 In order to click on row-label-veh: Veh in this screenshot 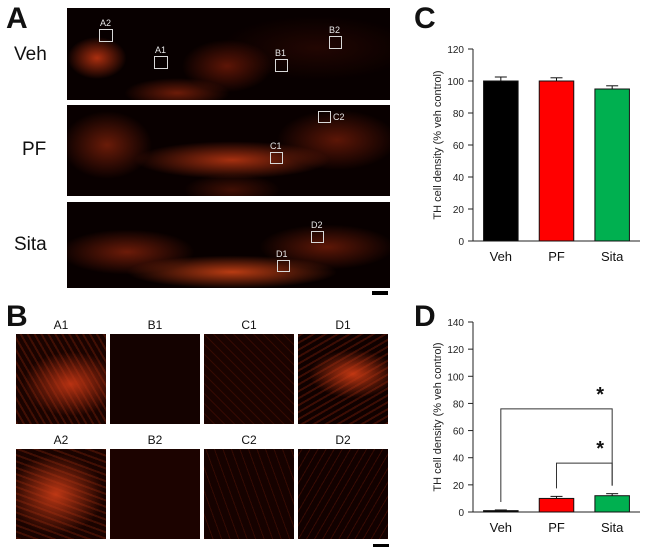, I will do `click(30, 54)`.